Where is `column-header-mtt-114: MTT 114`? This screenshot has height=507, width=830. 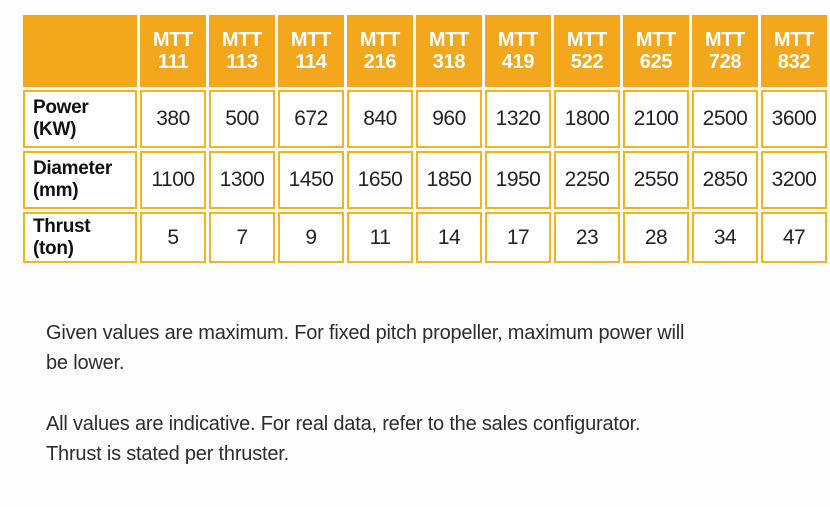 column-header-mtt-114: MTT 114 is located at coordinates (311, 51).